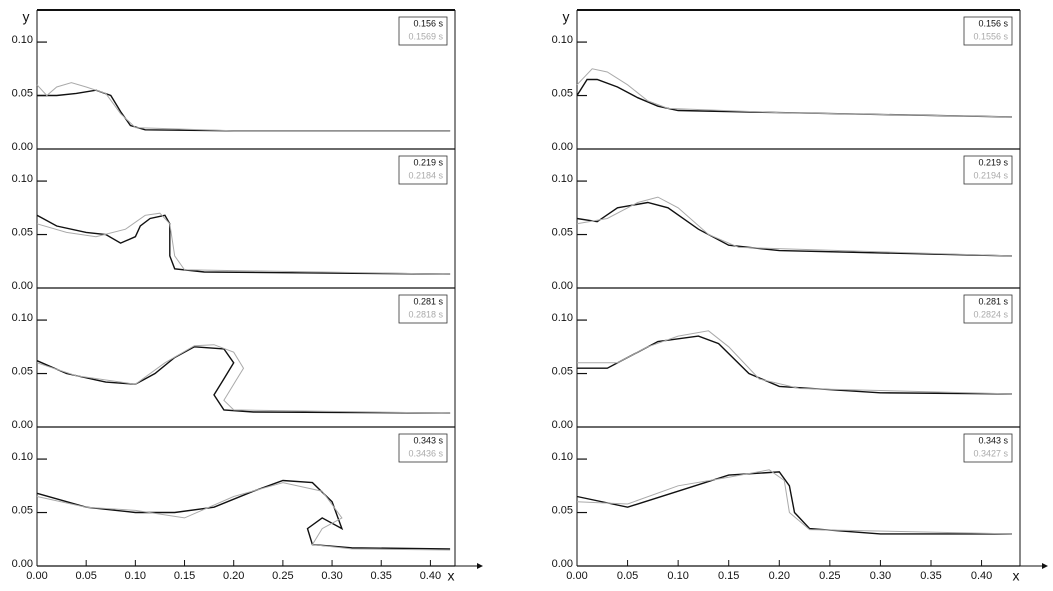  I want to click on legend-label: 0.2818 s, so click(425, 314).